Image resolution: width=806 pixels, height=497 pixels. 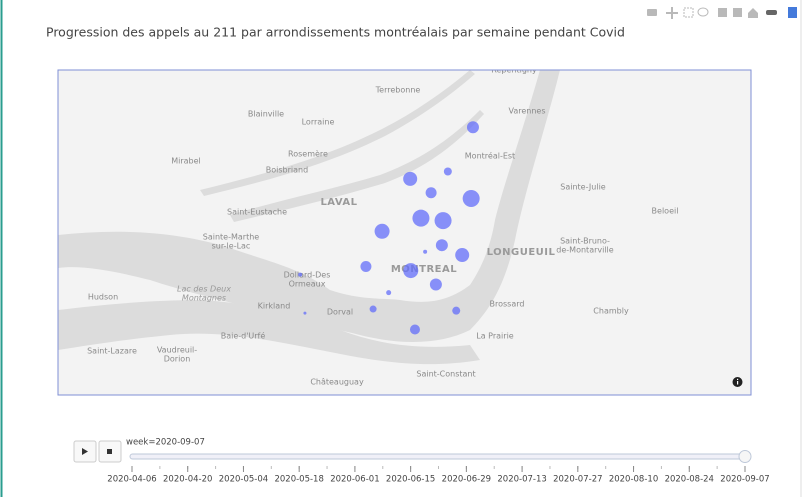 What do you see at coordinates (424, 269) in the screenshot?
I see `place-label: MONTREAL` at bounding box center [424, 269].